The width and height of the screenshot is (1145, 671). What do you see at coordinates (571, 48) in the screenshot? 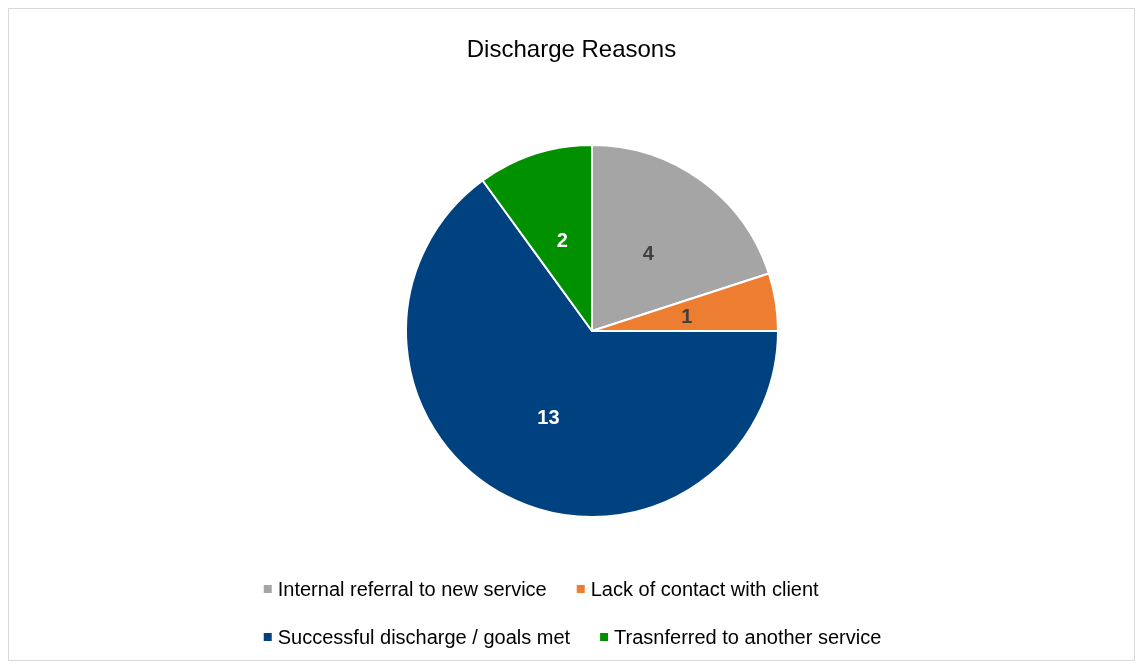
I see `chart-title: Discharge Reasons` at bounding box center [571, 48].